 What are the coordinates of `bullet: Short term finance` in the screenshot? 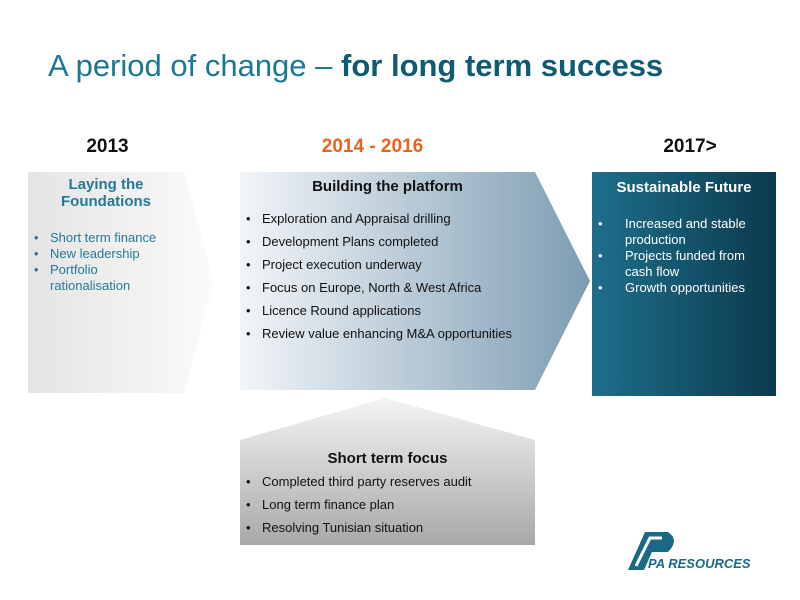 It's located at (103, 238).